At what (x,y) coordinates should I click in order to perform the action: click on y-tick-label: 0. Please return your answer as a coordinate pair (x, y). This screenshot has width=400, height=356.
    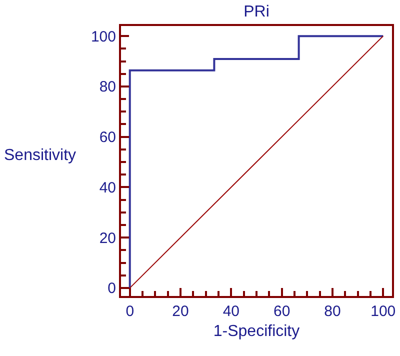
    Looking at the image, I should click on (112, 289).